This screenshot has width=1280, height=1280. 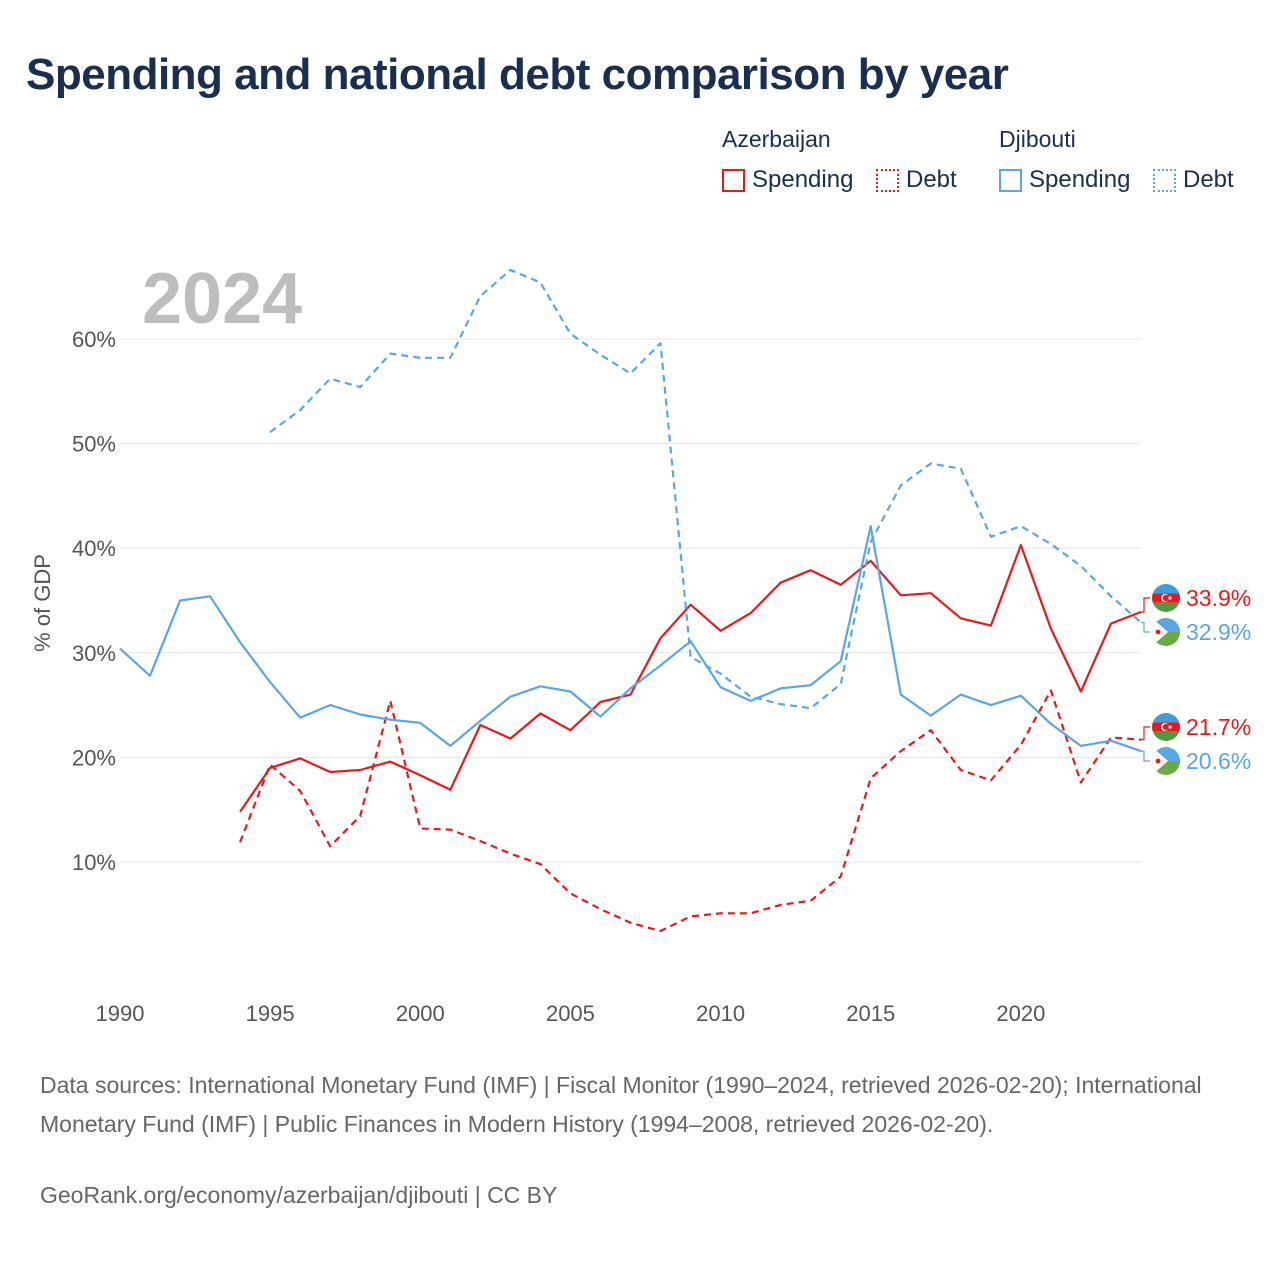 What do you see at coordinates (690, 811) in the screenshot?
I see `series-line-azerbaijan-debt` at bounding box center [690, 811].